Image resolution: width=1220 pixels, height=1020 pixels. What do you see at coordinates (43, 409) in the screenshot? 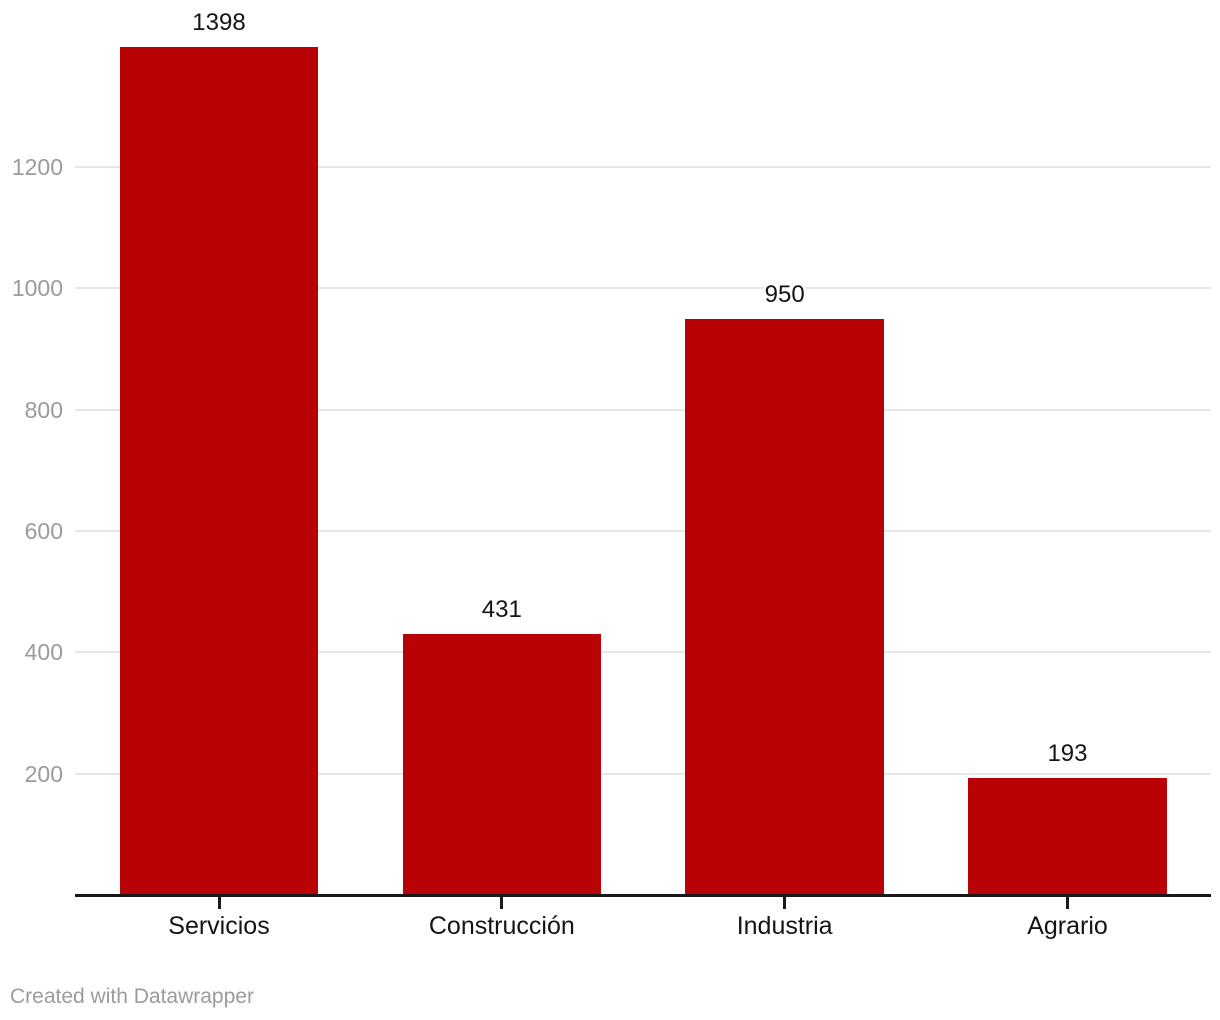
I see `y-tick-label-800: 800` at bounding box center [43, 409].